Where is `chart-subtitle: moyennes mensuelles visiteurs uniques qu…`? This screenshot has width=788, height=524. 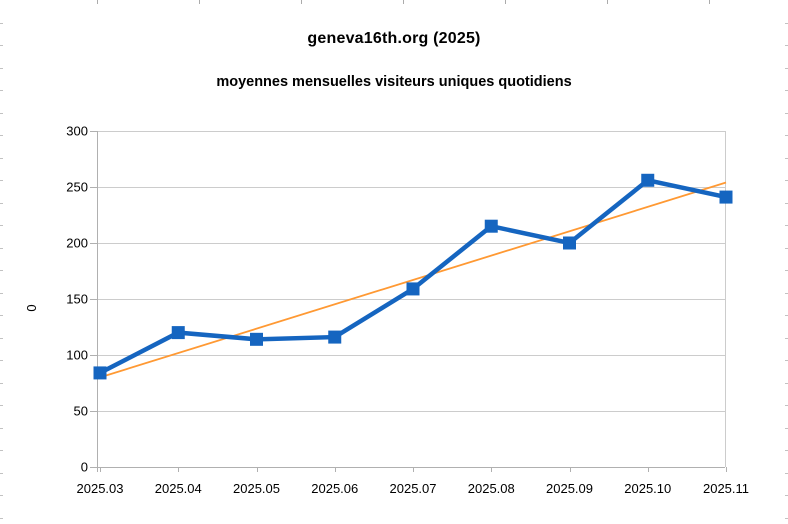
chart-subtitle: moyennes mensuelles visiteurs uniques qu… is located at coordinates (394, 82).